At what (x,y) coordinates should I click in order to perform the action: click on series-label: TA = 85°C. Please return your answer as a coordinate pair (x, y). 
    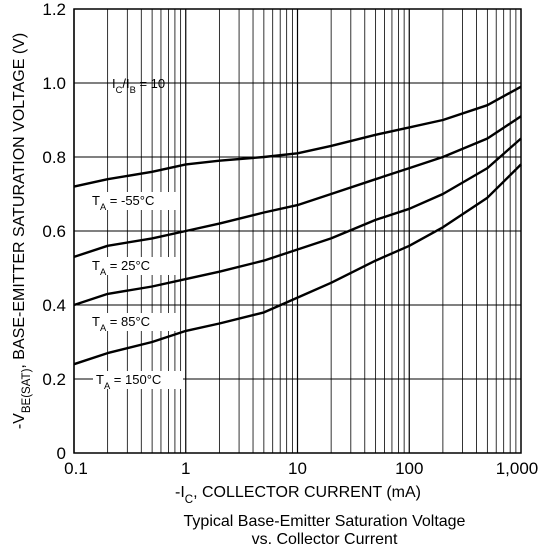
    Looking at the image, I should click on (121, 323).